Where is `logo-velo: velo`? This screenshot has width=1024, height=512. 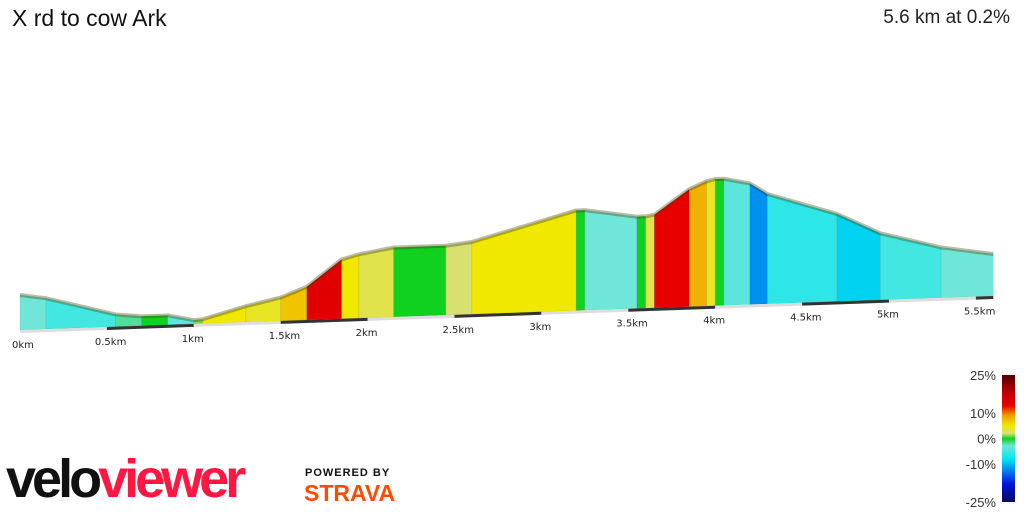
logo-velo: velo is located at coordinates (54, 479).